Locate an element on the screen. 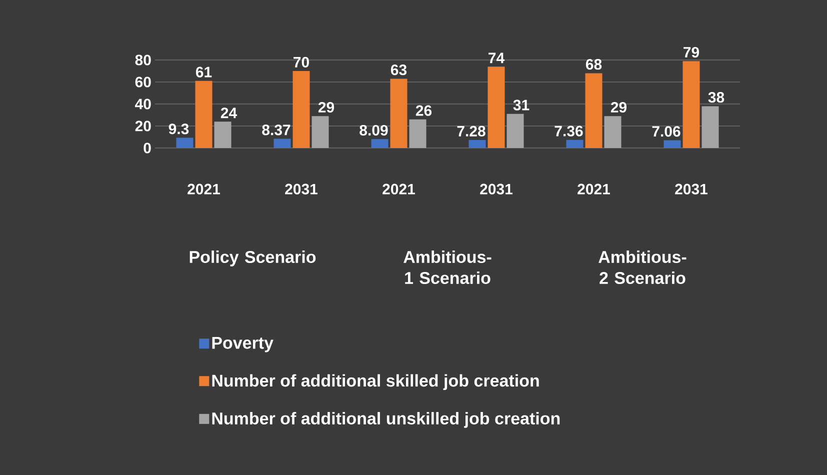 The width and height of the screenshot is (827, 475). data-label: 9.3 is located at coordinates (178, 129).